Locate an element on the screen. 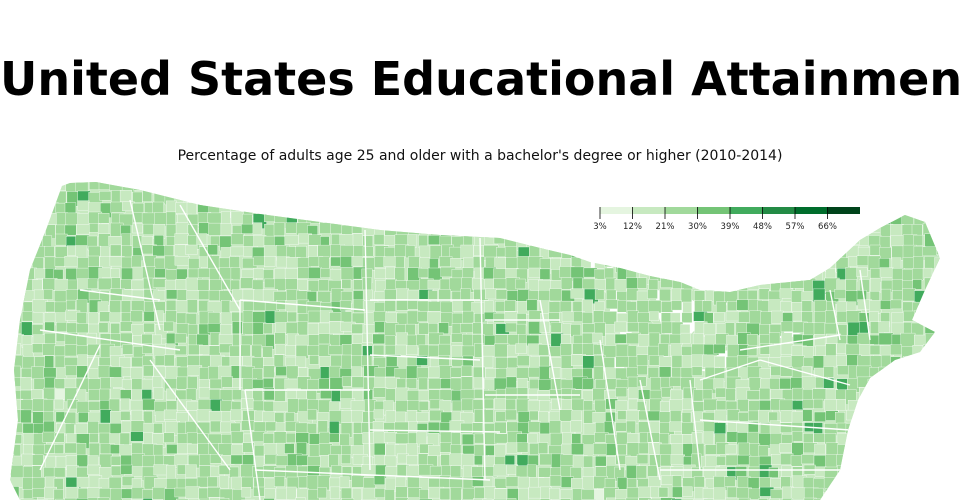 Image resolution: width=960 pixels, height=500 pixels. legend-ticks: 3% 12% 21% 30% 39% 48% 57% 66% is located at coordinates (715, 219).